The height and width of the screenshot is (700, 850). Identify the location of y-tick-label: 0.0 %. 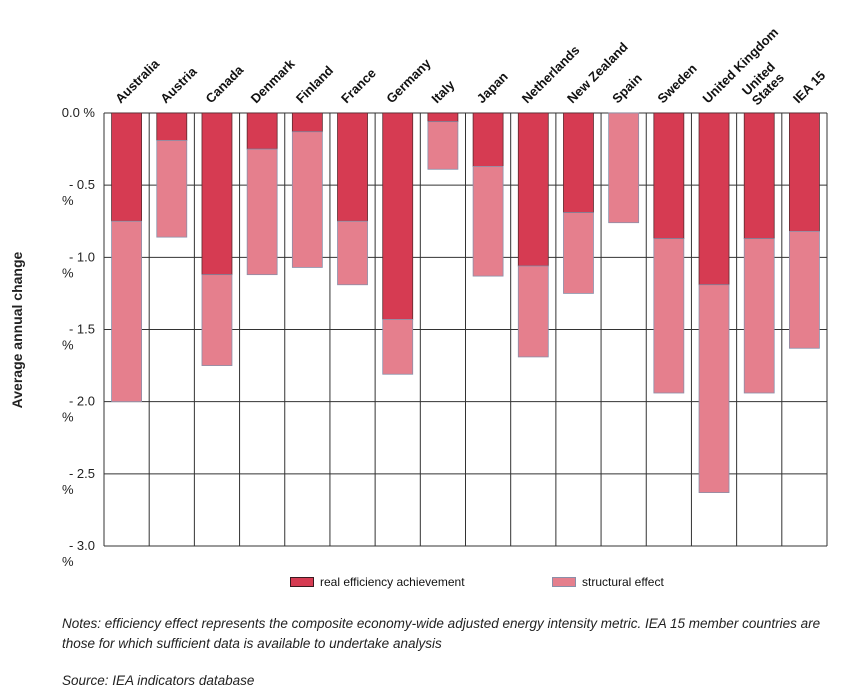
(79, 112).